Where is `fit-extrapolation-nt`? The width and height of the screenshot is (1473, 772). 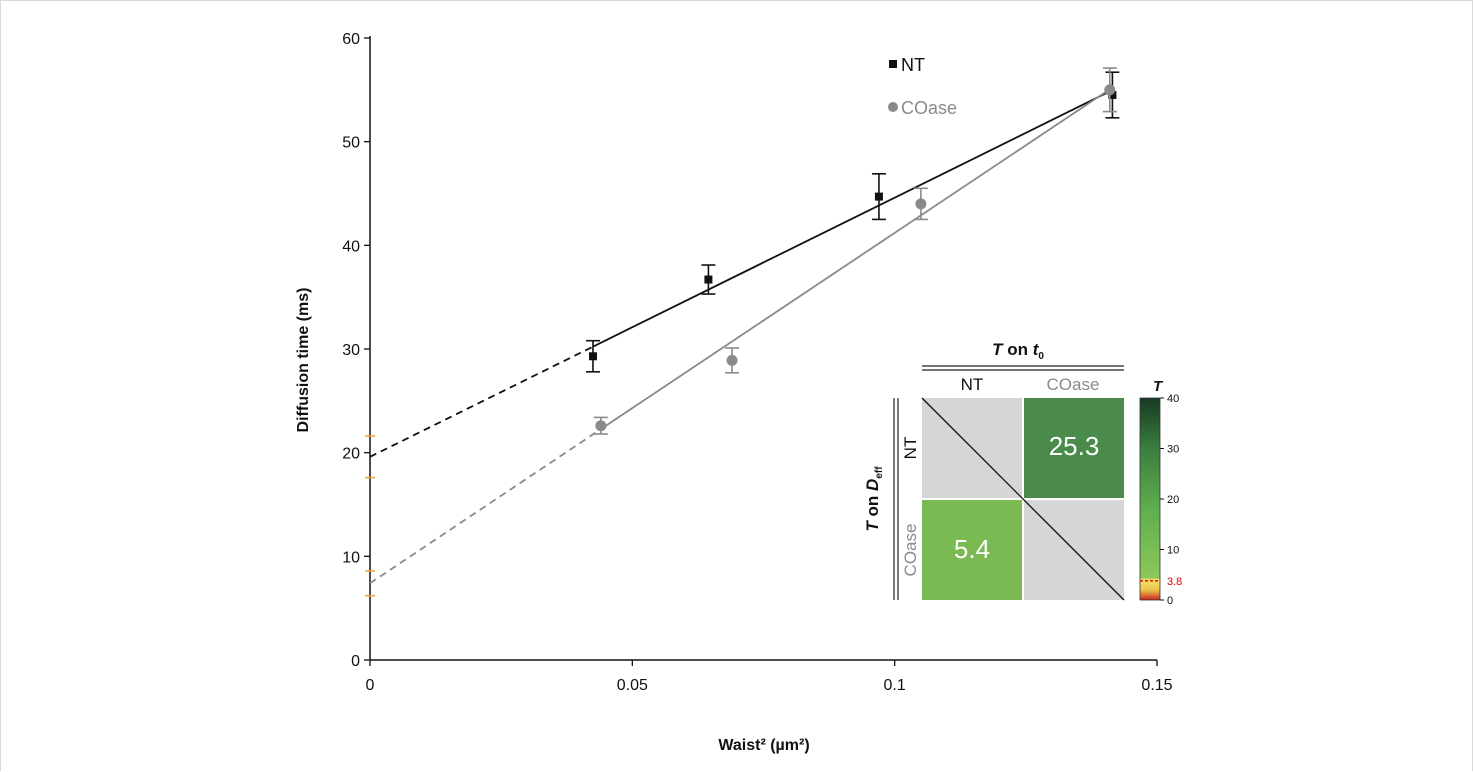 fit-extrapolation-nt is located at coordinates (481, 401).